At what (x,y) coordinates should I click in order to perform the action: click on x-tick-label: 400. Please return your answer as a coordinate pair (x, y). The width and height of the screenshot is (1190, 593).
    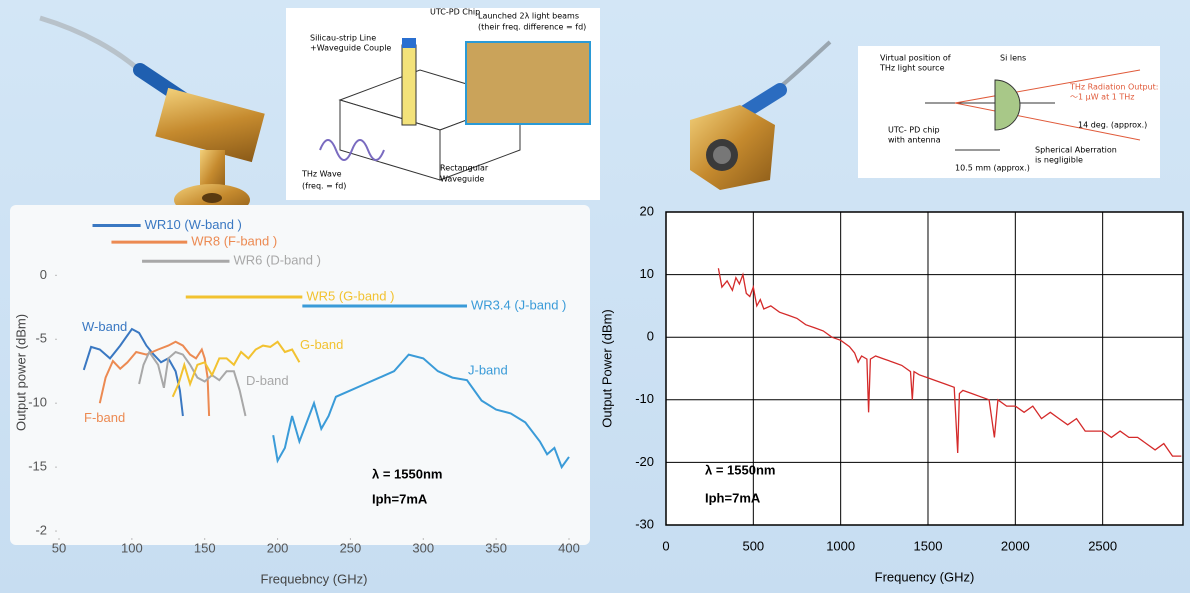
    Looking at the image, I should click on (569, 547).